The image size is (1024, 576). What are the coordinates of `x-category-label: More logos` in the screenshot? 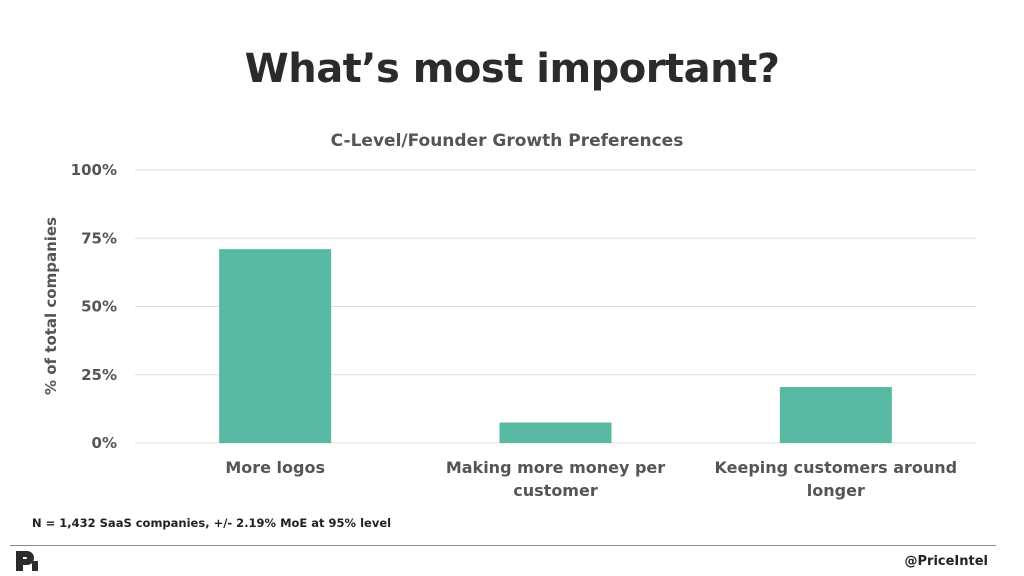 It's located at (275, 467).